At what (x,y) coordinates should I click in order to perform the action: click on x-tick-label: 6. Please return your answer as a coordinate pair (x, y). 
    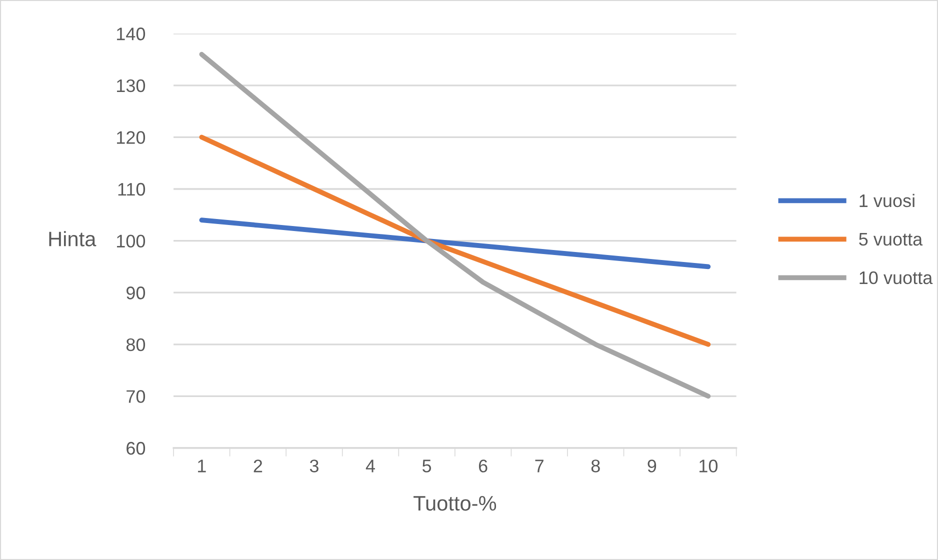
    Looking at the image, I should click on (483, 466).